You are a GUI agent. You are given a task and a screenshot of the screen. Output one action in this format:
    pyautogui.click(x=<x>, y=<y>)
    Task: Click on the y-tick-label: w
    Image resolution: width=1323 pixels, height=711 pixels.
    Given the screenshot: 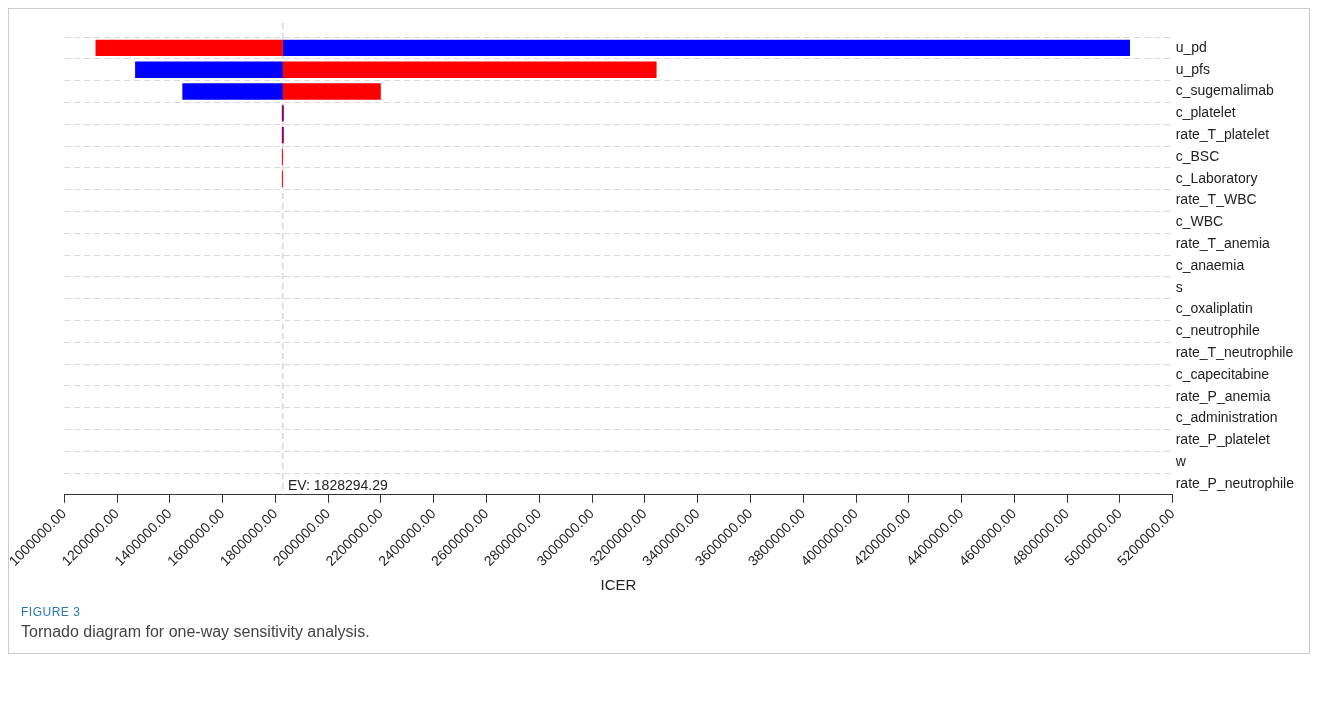 What is the action you would take?
    pyautogui.click(x=1180, y=460)
    